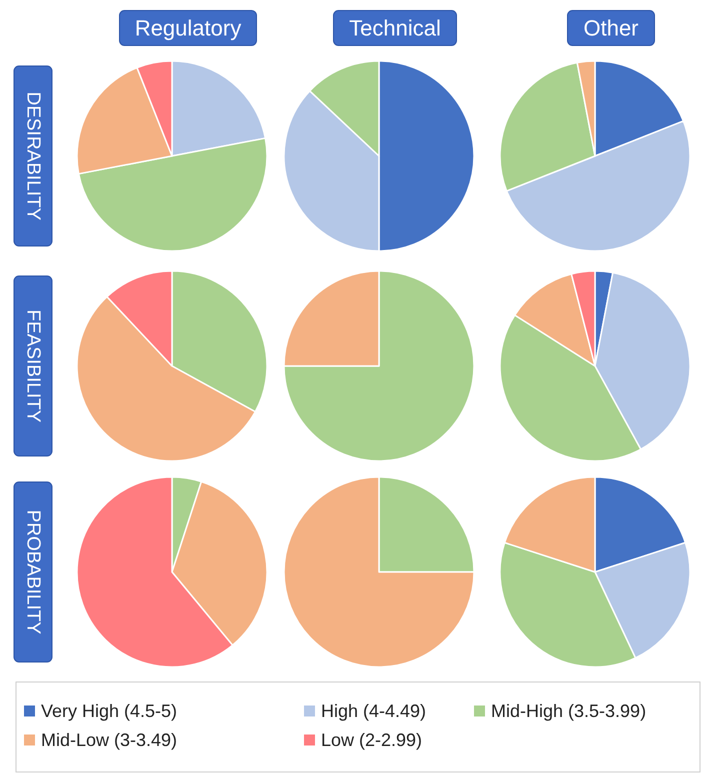  What do you see at coordinates (568, 711) in the screenshot?
I see `legend-label: Mid-High (3.5-3.99)` at bounding box center [568, 711].